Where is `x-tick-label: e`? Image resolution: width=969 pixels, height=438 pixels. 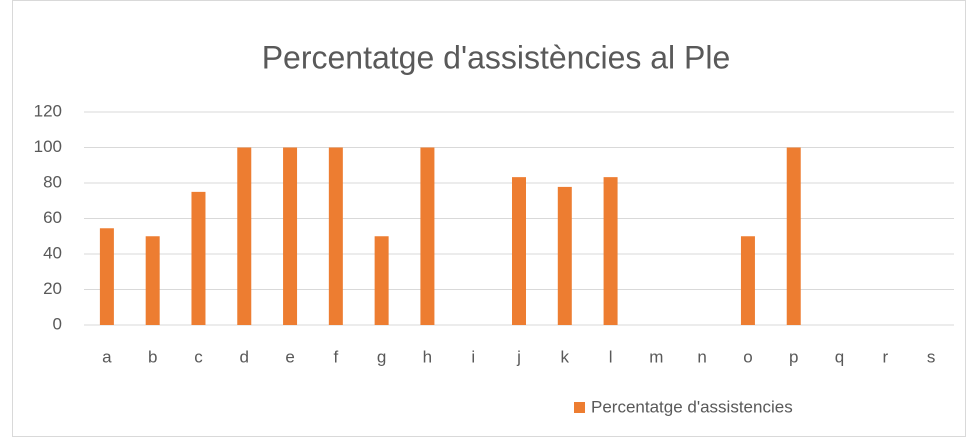
x-tick-label: e is located at coordinates (289, 356).